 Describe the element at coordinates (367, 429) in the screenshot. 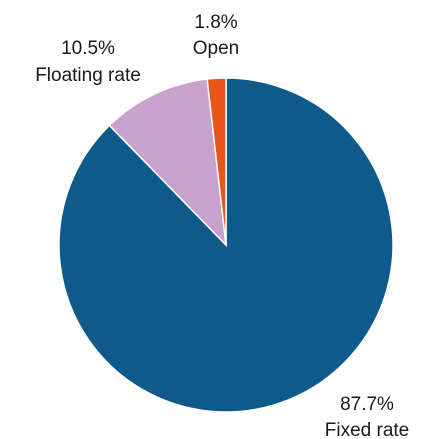

I see `fixed-rate-category-label: Fixed rate` at that location.